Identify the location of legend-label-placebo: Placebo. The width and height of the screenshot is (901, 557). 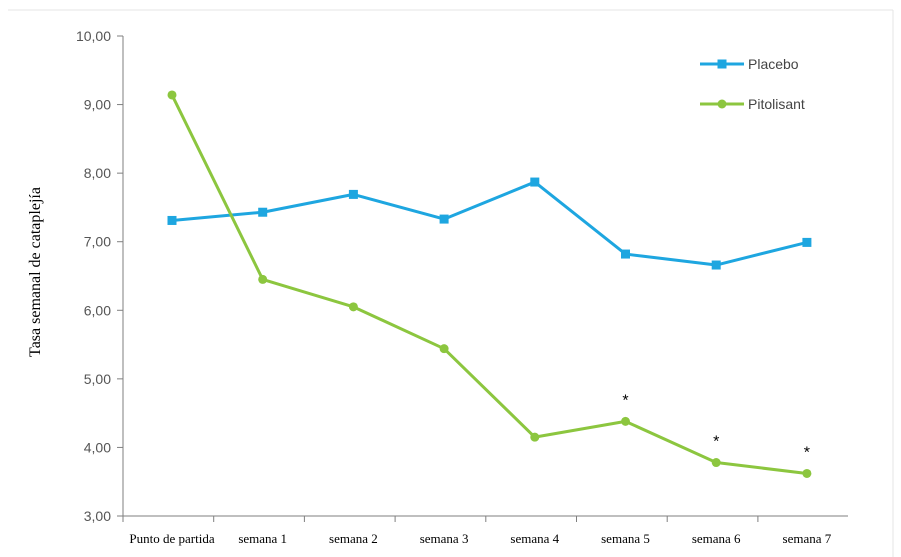
(773, 64).